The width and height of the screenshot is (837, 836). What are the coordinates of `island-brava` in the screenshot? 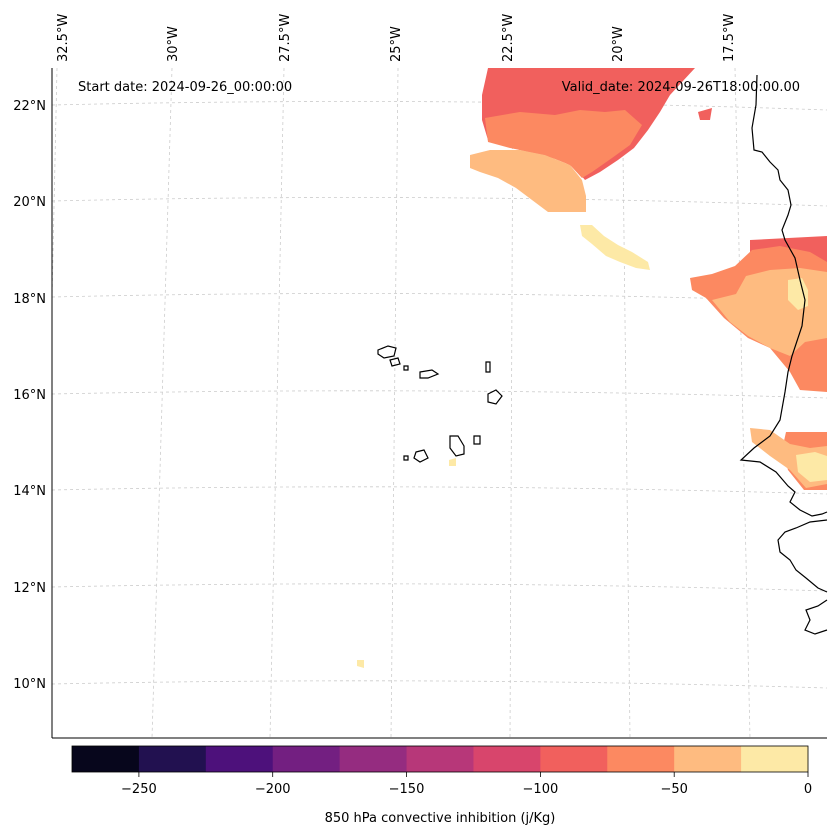 It's located at (406, 458).